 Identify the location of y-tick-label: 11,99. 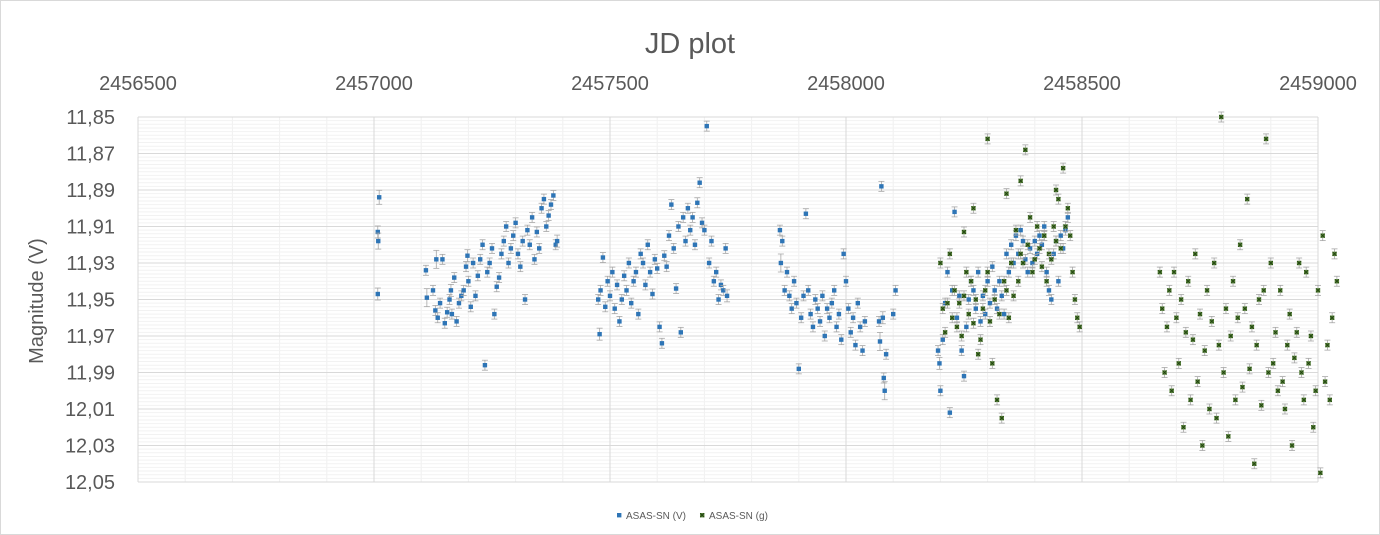
(90, 374).